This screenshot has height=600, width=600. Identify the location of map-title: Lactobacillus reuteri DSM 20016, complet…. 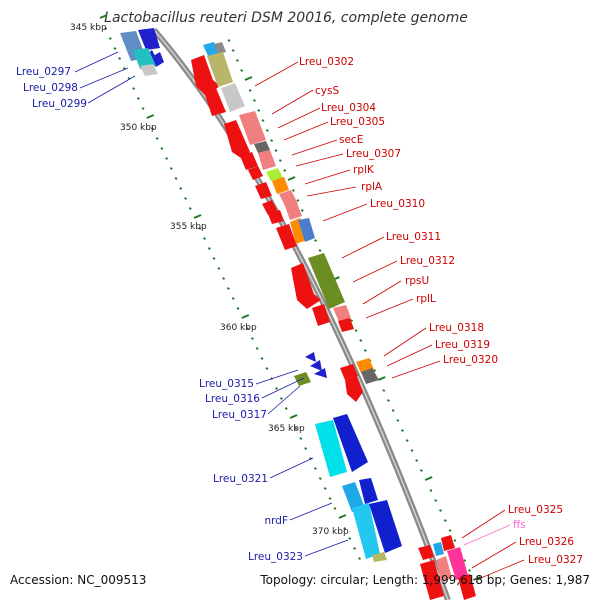
(286, 18).